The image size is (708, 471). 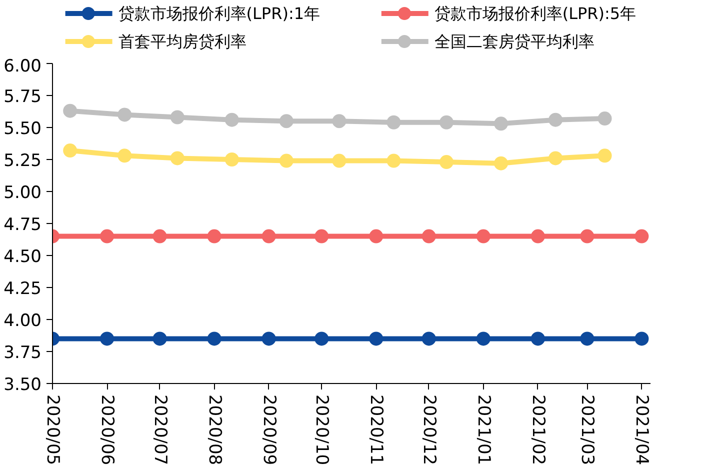 I want to click on x-tick-label: 2021/04, so click(x=642, y=430).